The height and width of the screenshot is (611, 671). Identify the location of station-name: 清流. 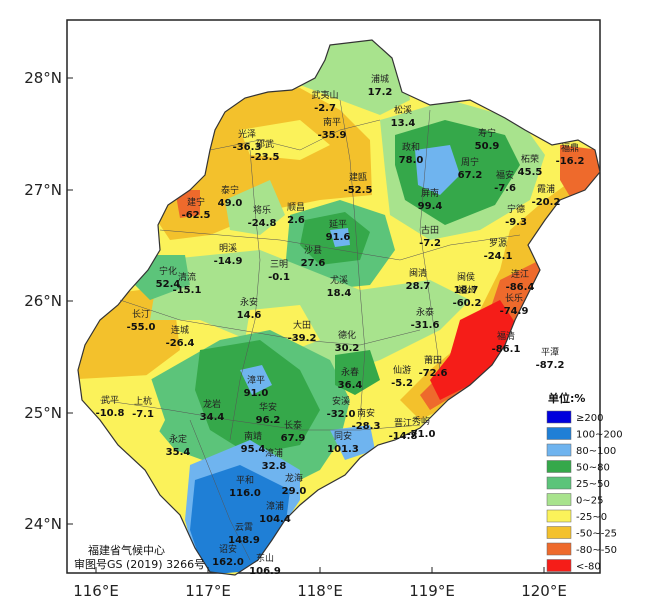
(187, 277).